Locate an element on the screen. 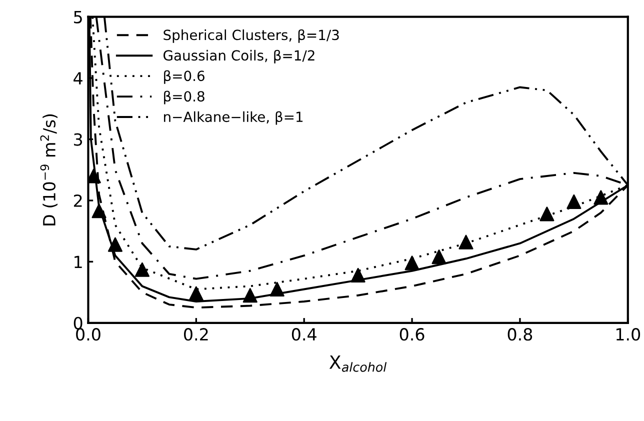 Image resolution: width=644 pixels, height=421 pixels. x-axis-title: X$_{alcohol}$ is located at coordinates (358, 364).